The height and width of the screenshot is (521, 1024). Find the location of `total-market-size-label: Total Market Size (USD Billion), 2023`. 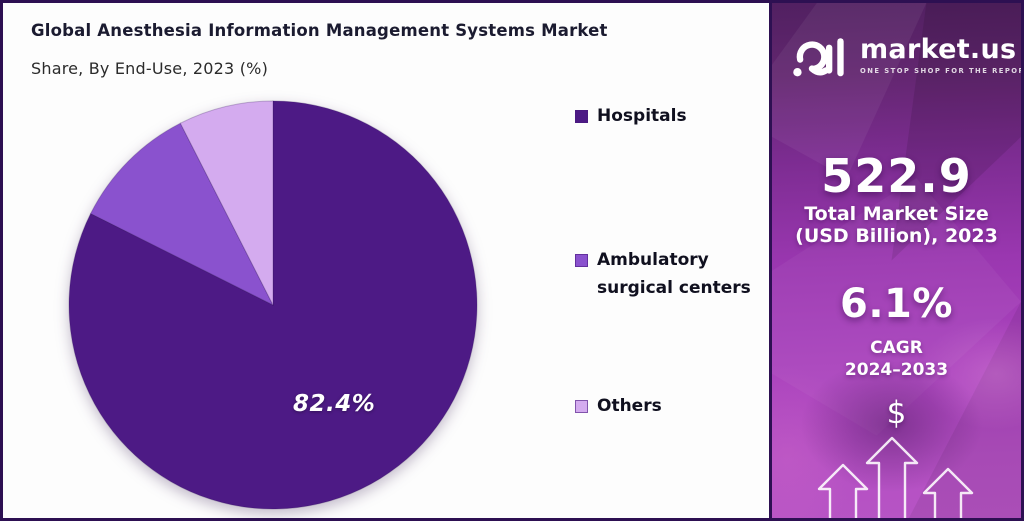

total-market-size-label: Total Market Size (USD Billion), 2023 is located at coordinates (896, 225).